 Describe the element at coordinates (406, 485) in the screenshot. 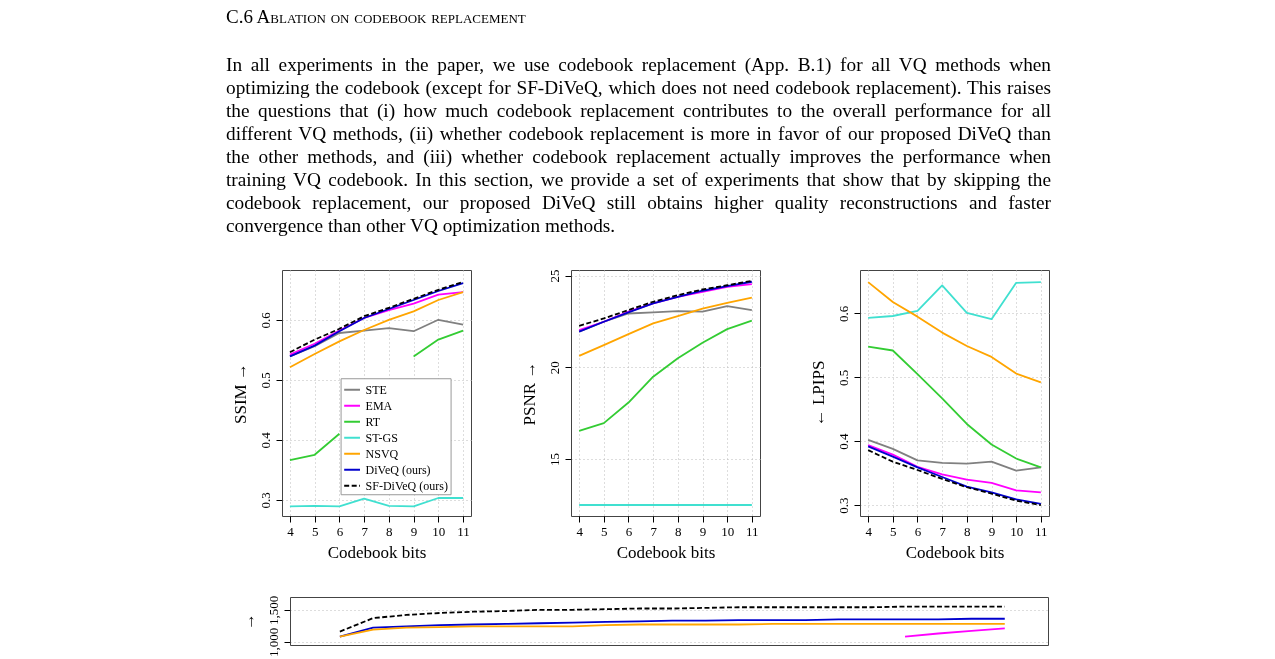

I see `legend-label: SF-DiVeQ (ours)` at that location.